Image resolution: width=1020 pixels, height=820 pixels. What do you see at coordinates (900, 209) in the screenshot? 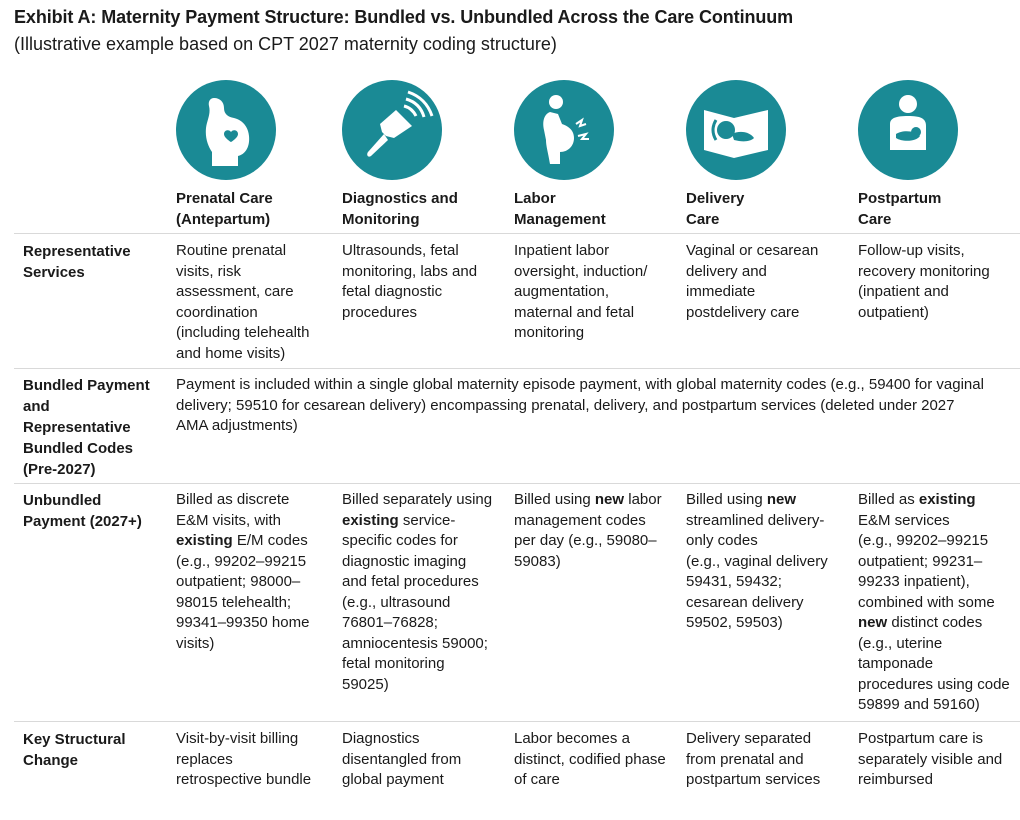
I see `column-header-postpartum: Postpartum Care` at bounding box center [900, 209].